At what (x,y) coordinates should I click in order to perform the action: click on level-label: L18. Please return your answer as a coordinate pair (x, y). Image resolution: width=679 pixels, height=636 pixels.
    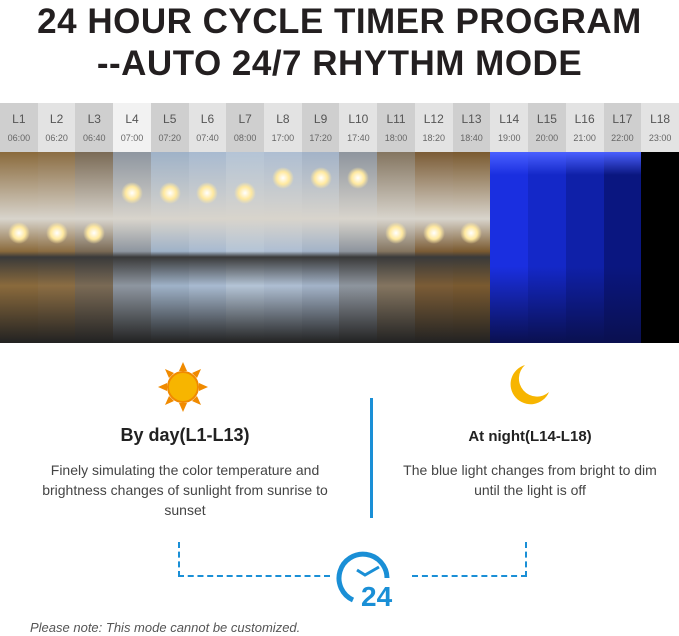
    Looking at the image, I should click on (660, 119).